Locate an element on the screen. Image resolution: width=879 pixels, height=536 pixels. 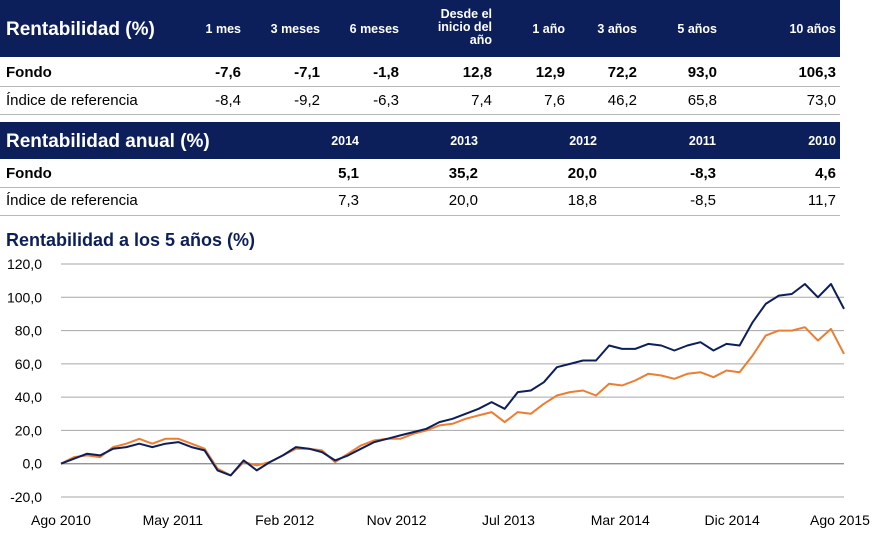
cell: -8,4 is located at coordinates (228, 100).